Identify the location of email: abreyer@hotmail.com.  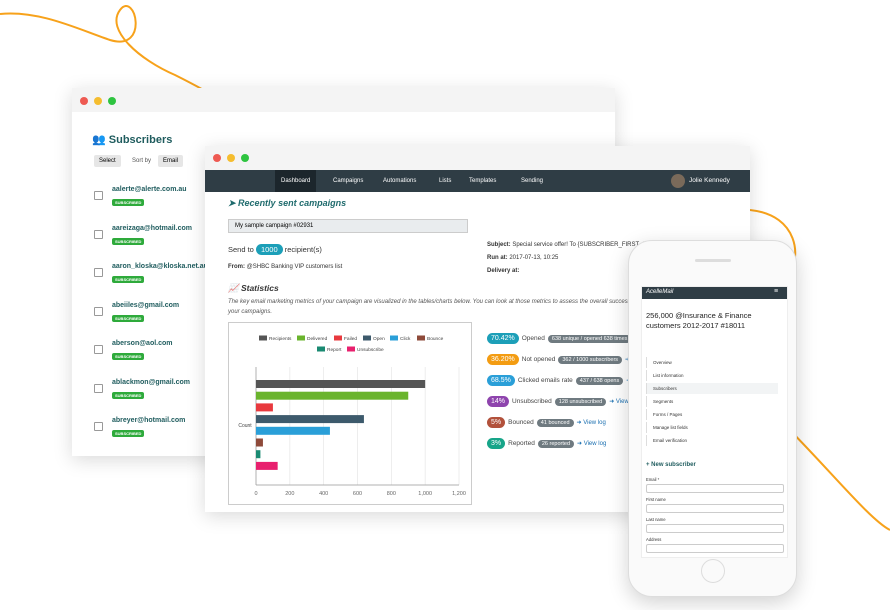
(149, 420).